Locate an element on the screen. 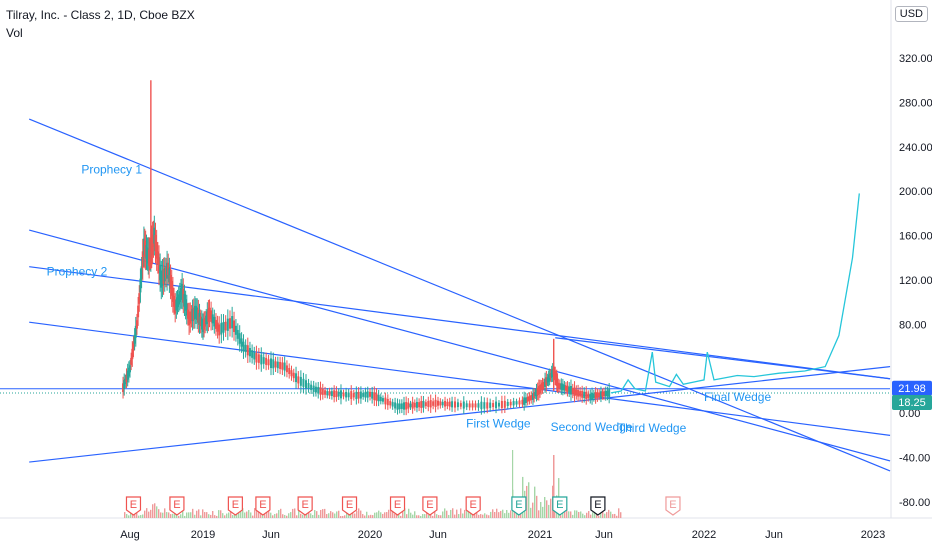 This screenshot has width=932, height=550. y-tick-label: 280.00 is located at coordinates (915, 103).